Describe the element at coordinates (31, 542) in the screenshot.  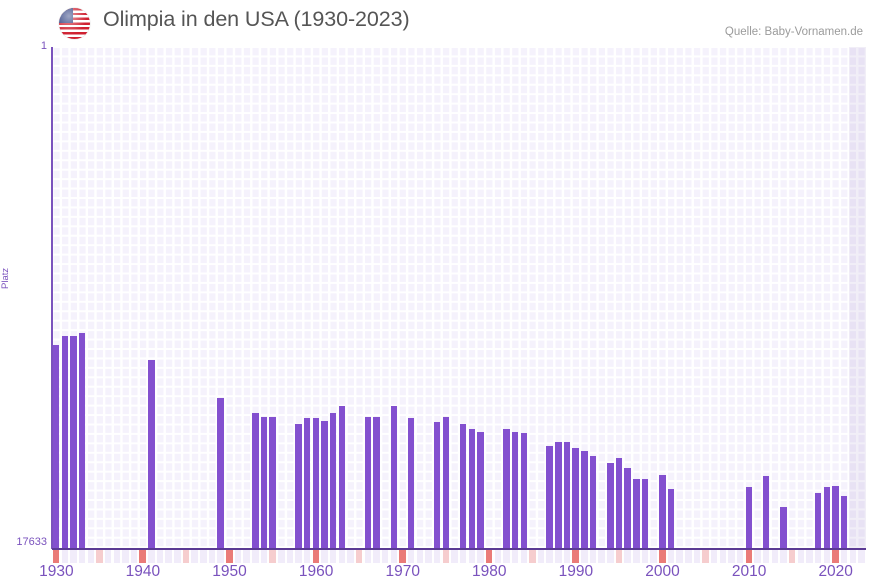
I see `y-axis-tick-bottom: 17633` at that location.